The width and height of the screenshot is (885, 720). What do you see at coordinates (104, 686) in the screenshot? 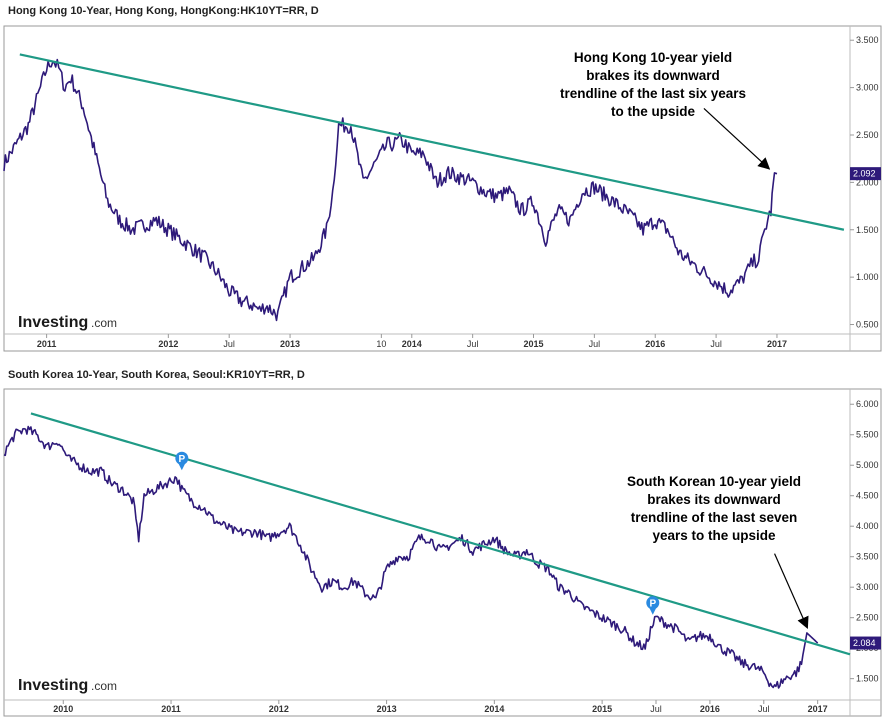
I see `kr-logo-suffix: .com` at bounding box center [104, 686].